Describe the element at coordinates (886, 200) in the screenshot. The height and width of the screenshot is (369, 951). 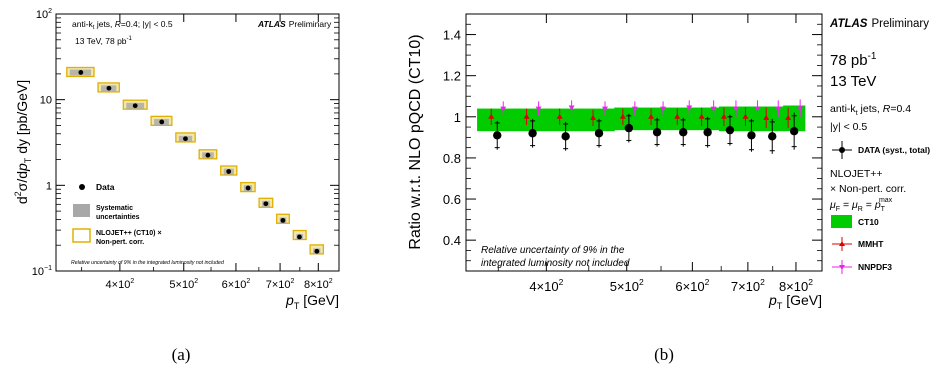
I see `chart-b-scale-sup: max` at that location.